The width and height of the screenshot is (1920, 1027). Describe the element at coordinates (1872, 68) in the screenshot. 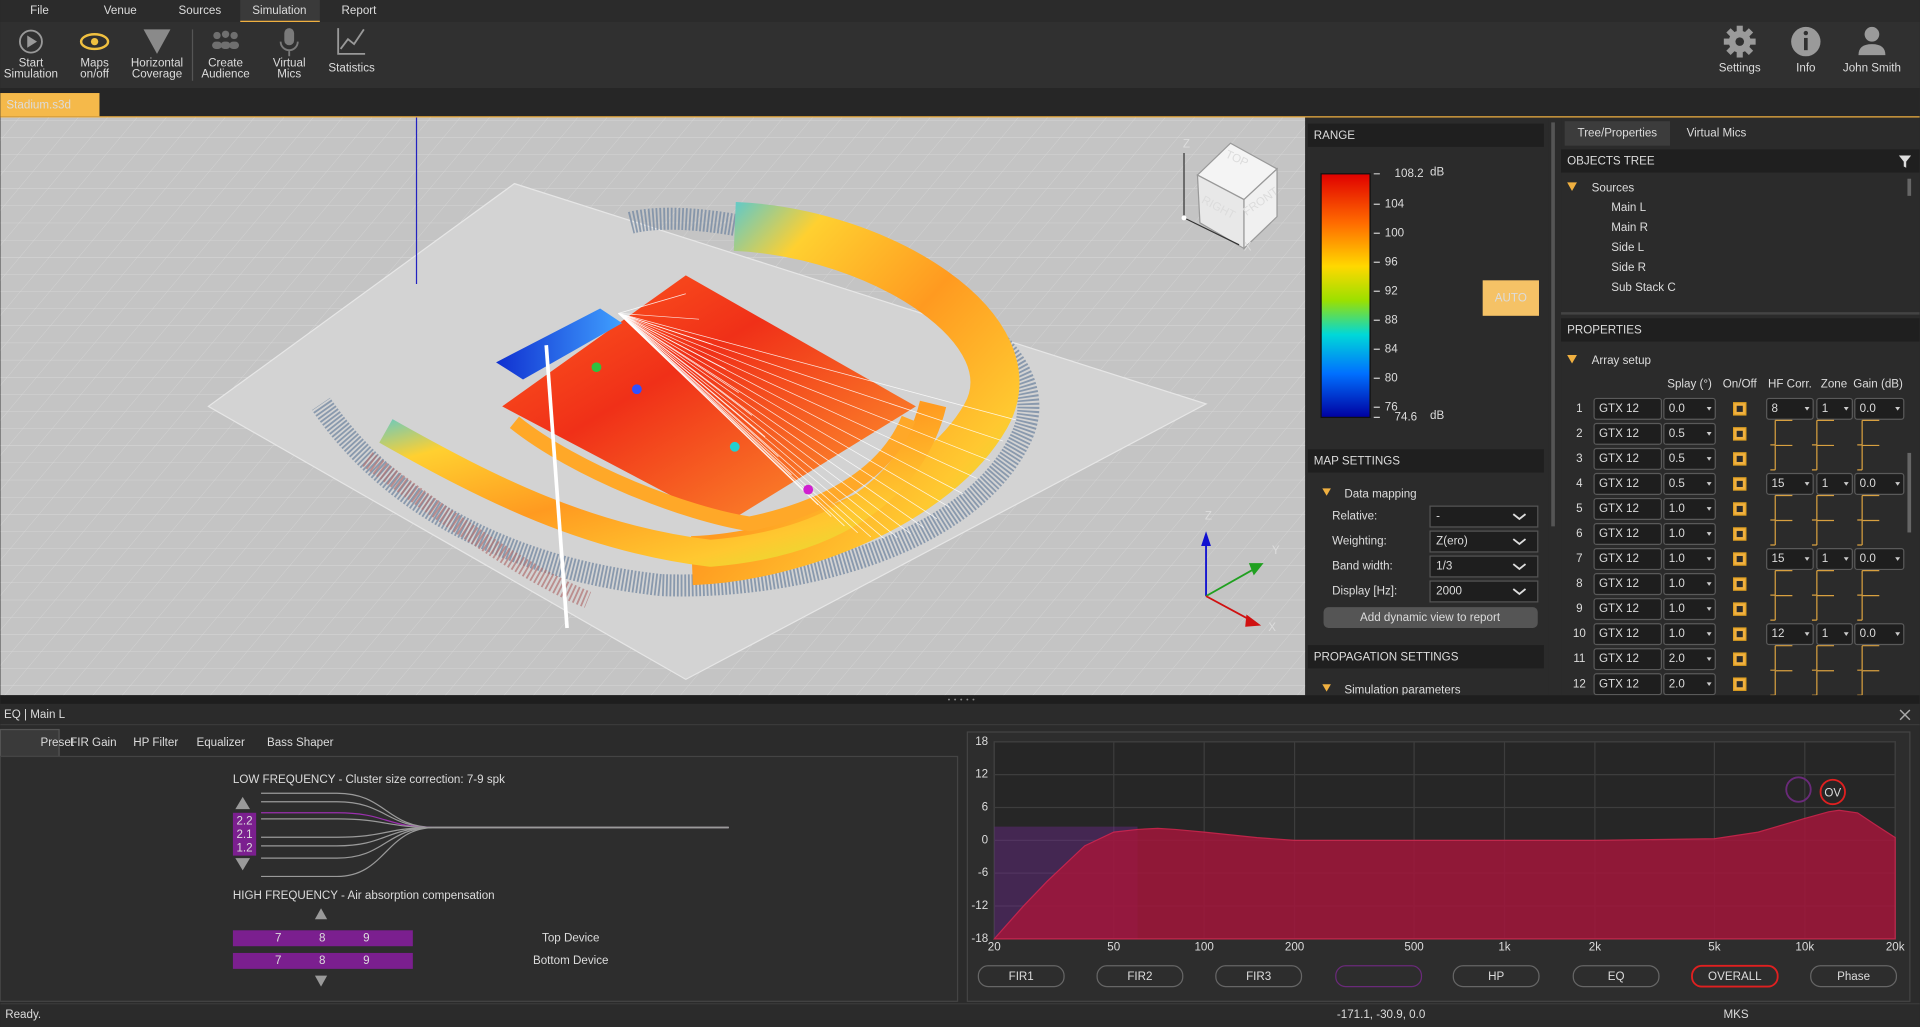

I see `toolbar-button-label: John Smith` at that location.